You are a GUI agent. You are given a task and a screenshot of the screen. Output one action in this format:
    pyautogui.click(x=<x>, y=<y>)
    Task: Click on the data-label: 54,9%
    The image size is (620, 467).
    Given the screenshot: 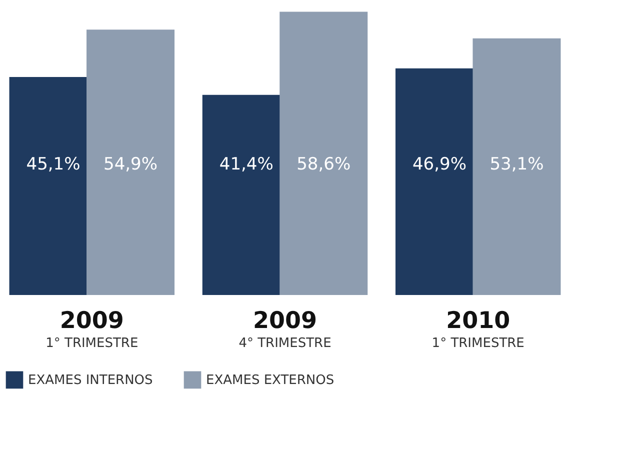 What is the action you would take?
    pyautogui.click(x=131, y=164)
    